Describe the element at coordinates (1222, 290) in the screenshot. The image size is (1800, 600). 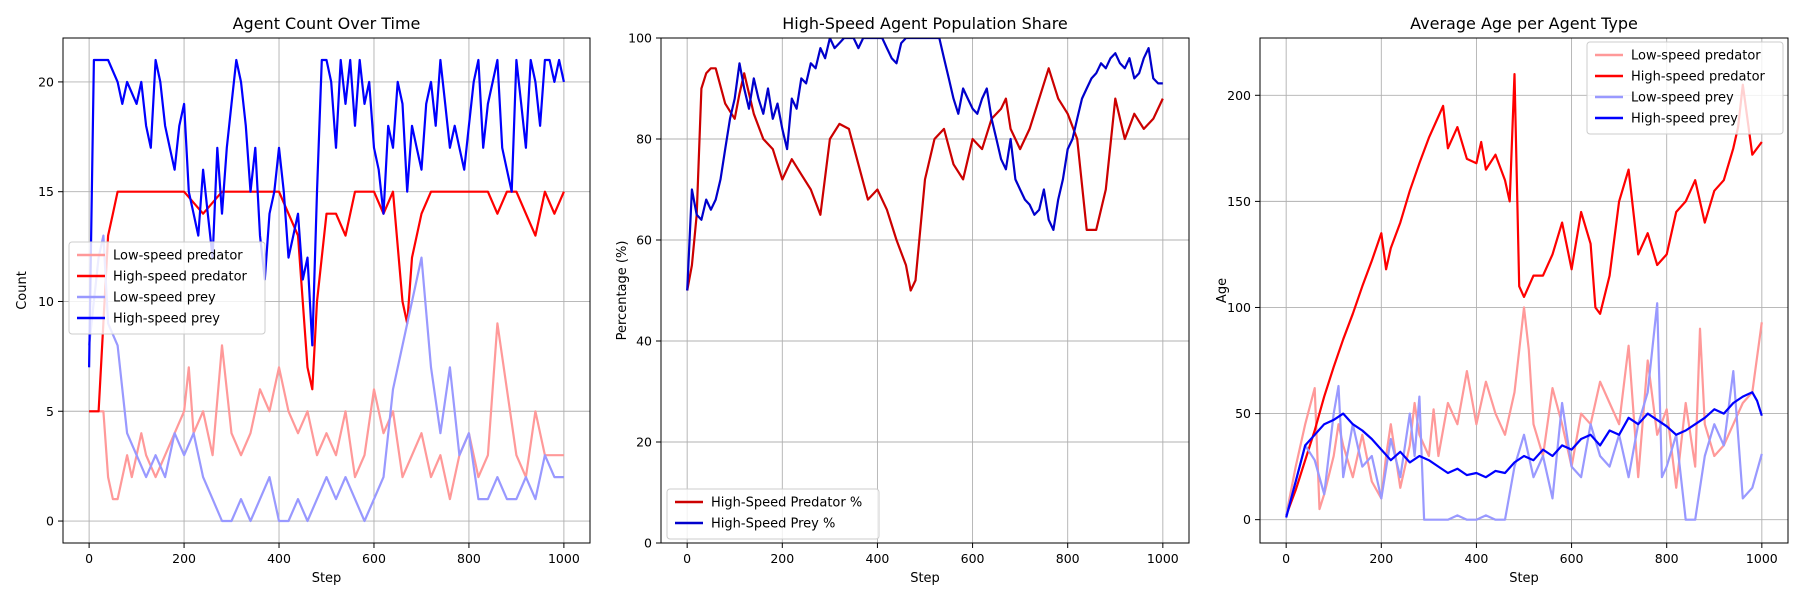
I see `y-axis-label: Age` at that location.